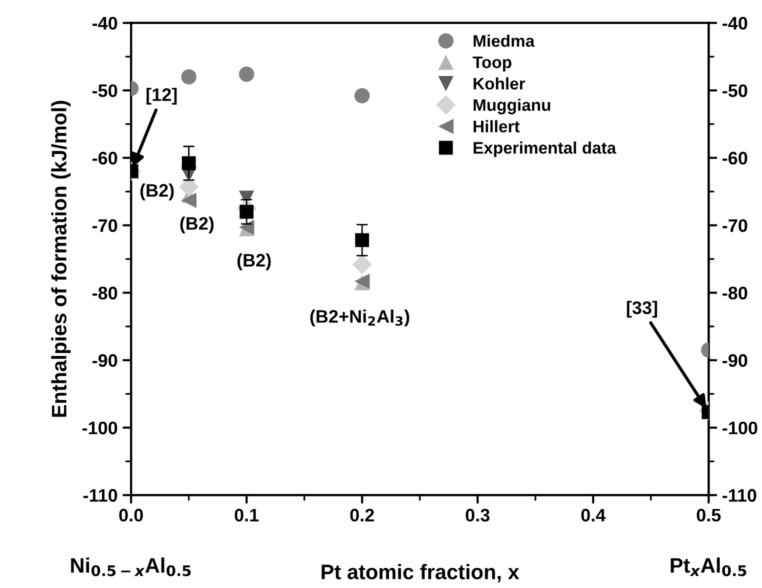 The width and height of the screenshot is (762, 588). Describe the element at coordinates (131, 566) in the screenshot. I see `text: Ni$_{0.5−x}$Al$_{0.5}$` at that location.